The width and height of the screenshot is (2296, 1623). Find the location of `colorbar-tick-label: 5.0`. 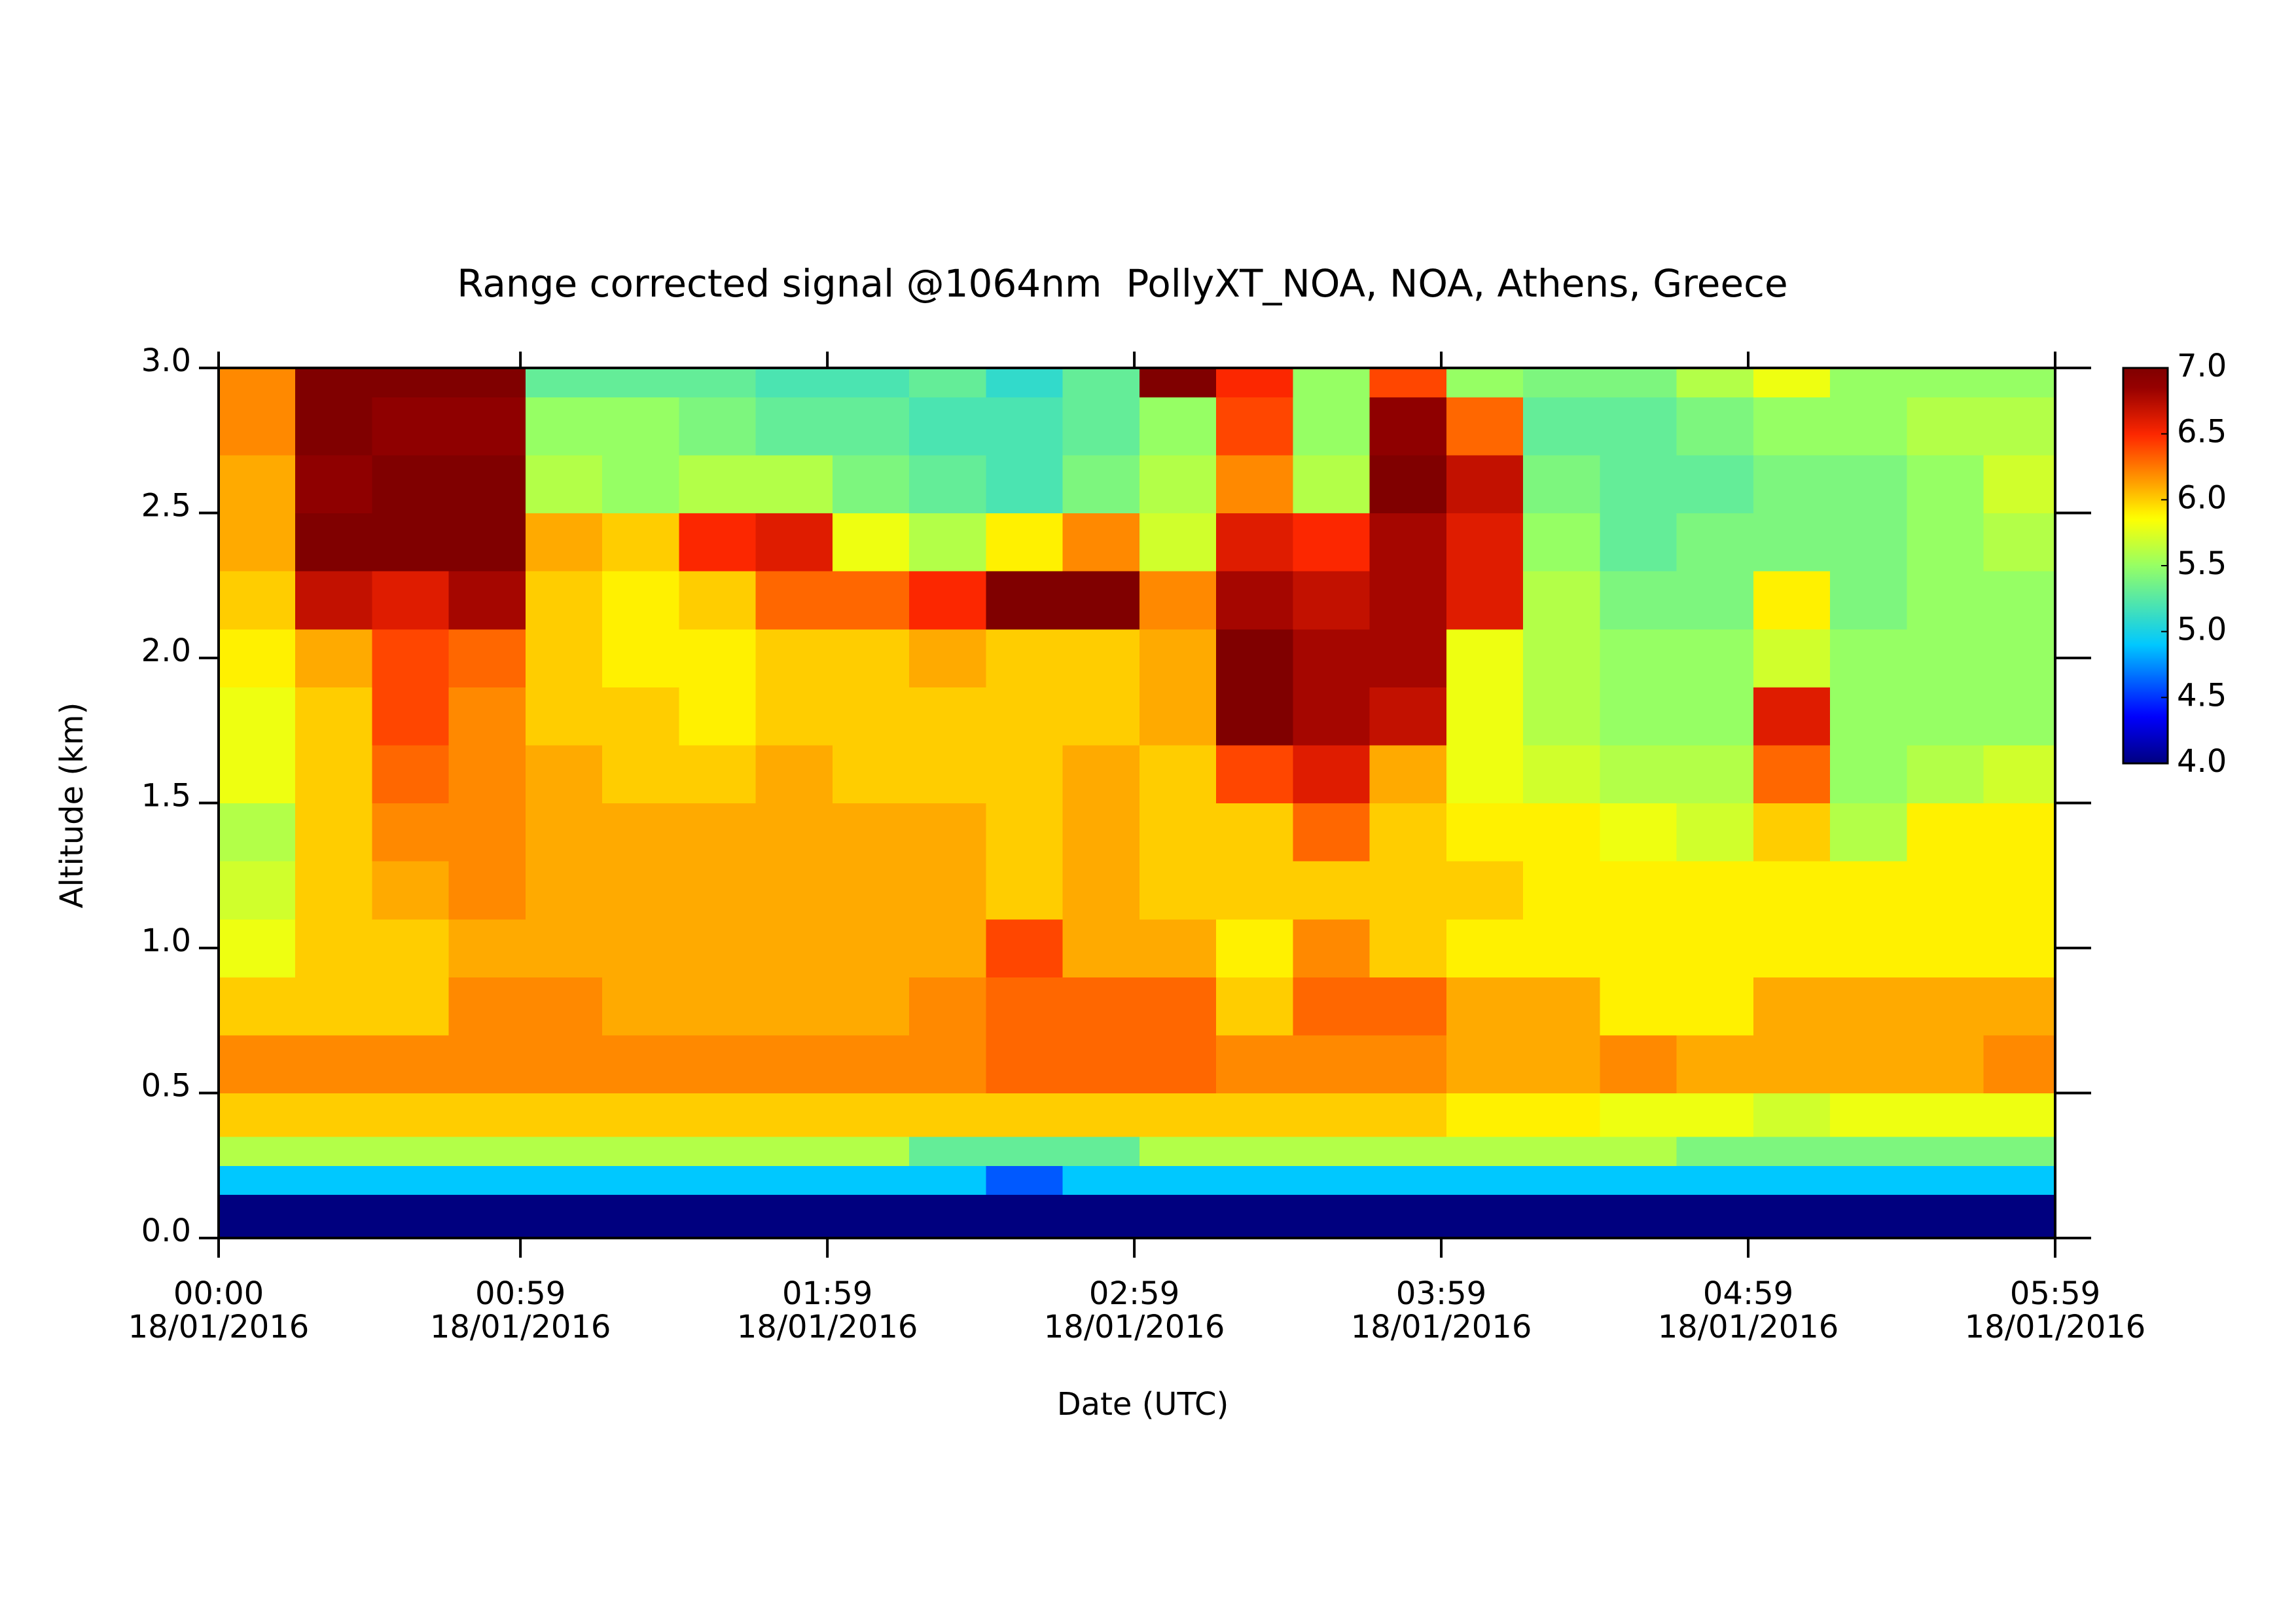

colorbar-tick-label: 5.0 is located at coordinates (2202, 629).